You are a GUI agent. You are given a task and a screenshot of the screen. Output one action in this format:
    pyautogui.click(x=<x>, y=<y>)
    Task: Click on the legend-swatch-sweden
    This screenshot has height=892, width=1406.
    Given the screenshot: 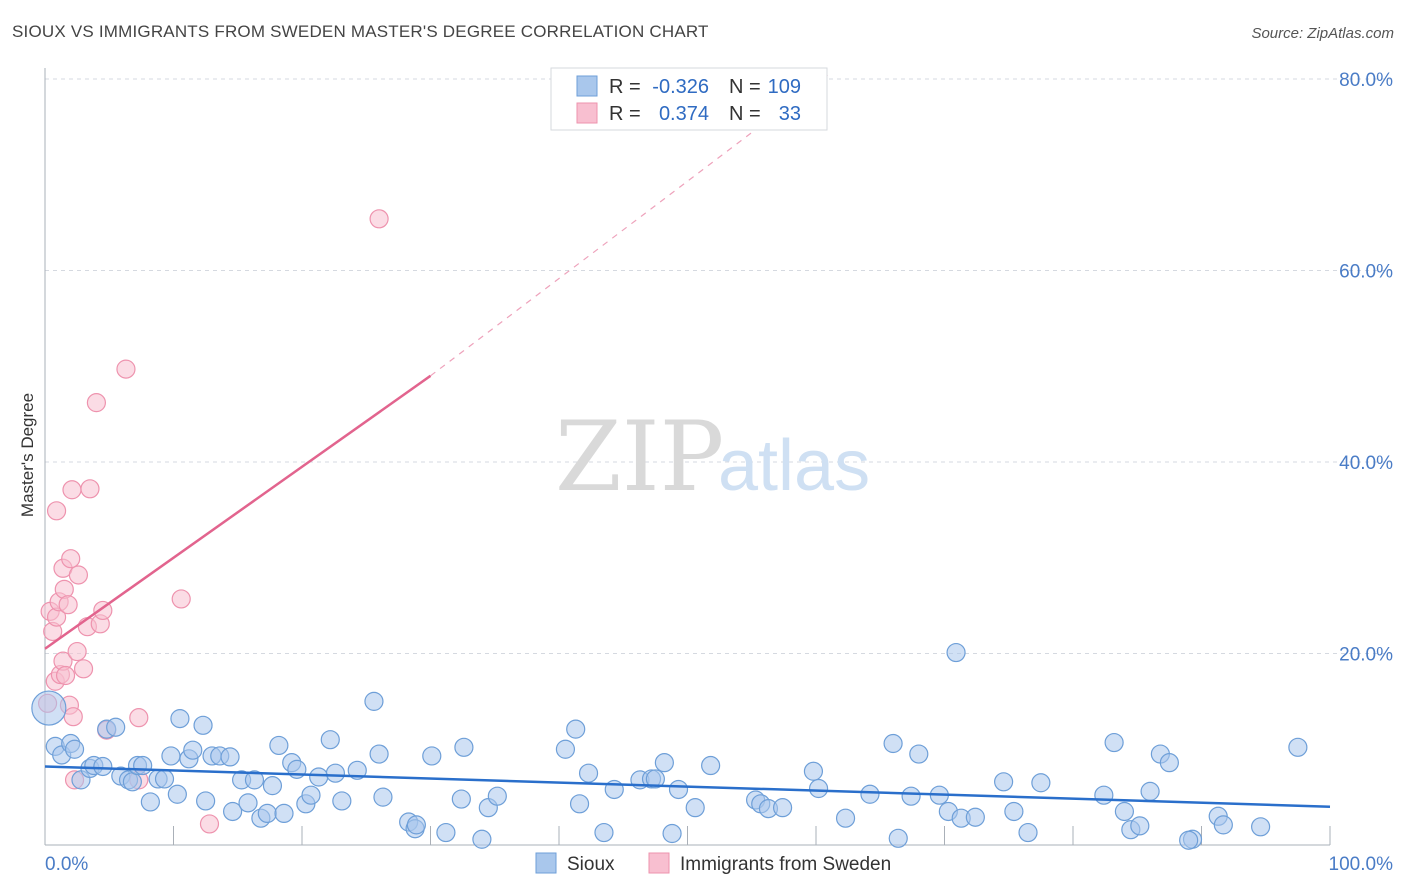 What is the action you would take?
    pyautogui.click(x=587, y=113)
    